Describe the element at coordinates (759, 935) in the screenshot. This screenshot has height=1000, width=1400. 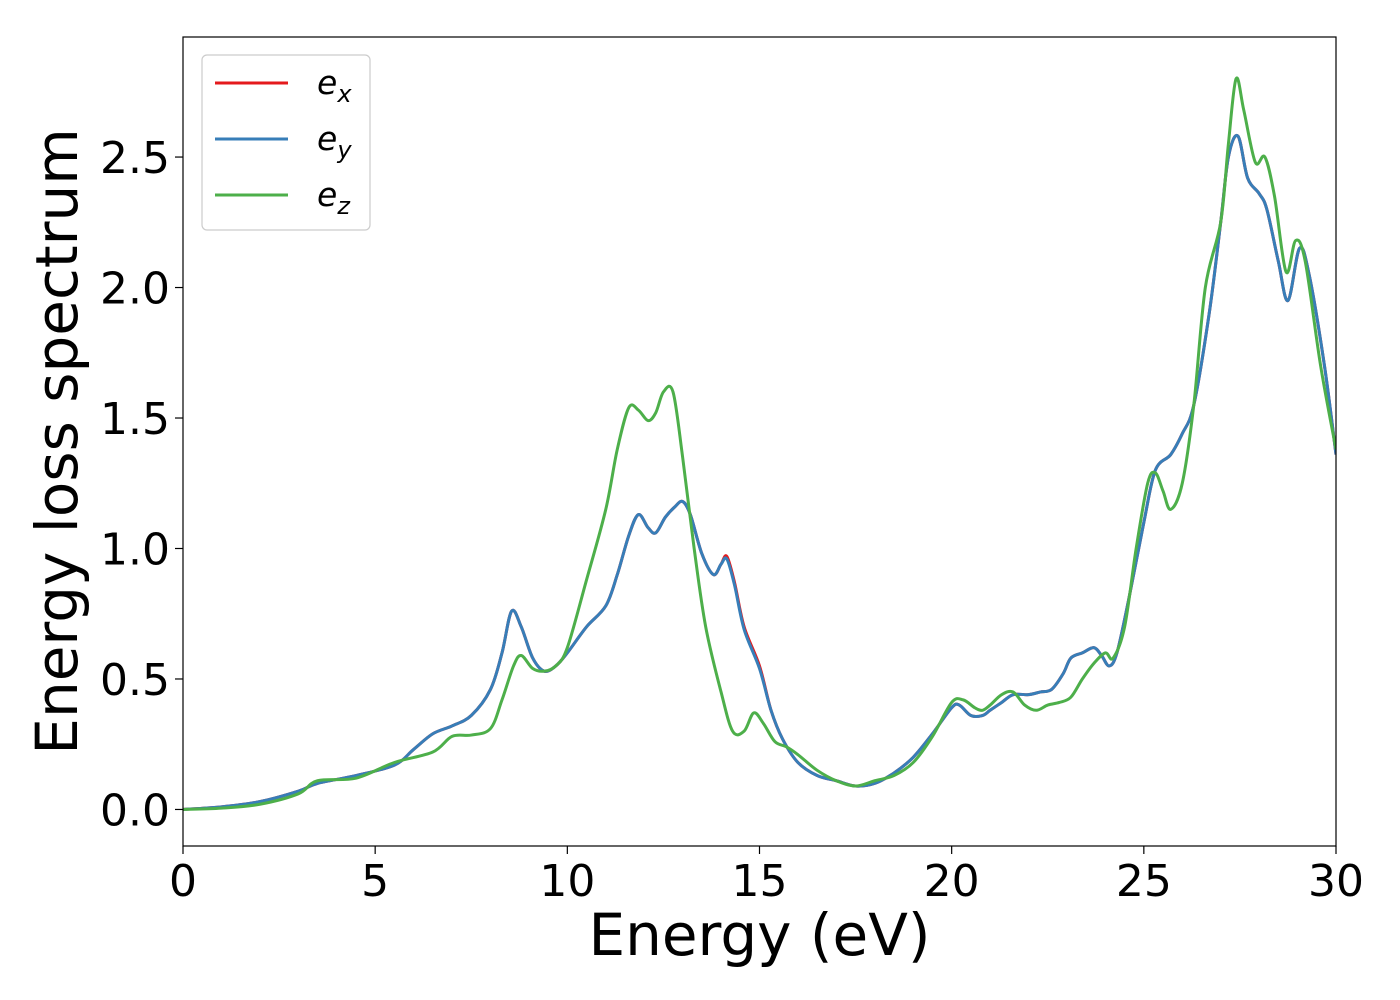
I see `x-axis-label: Energy (eV)` at that location.